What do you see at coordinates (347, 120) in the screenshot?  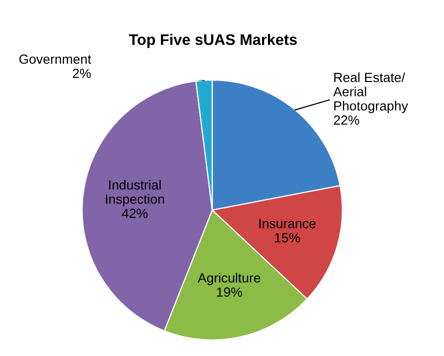 I see `data-label: 22%` at bounding box center [347, 120].